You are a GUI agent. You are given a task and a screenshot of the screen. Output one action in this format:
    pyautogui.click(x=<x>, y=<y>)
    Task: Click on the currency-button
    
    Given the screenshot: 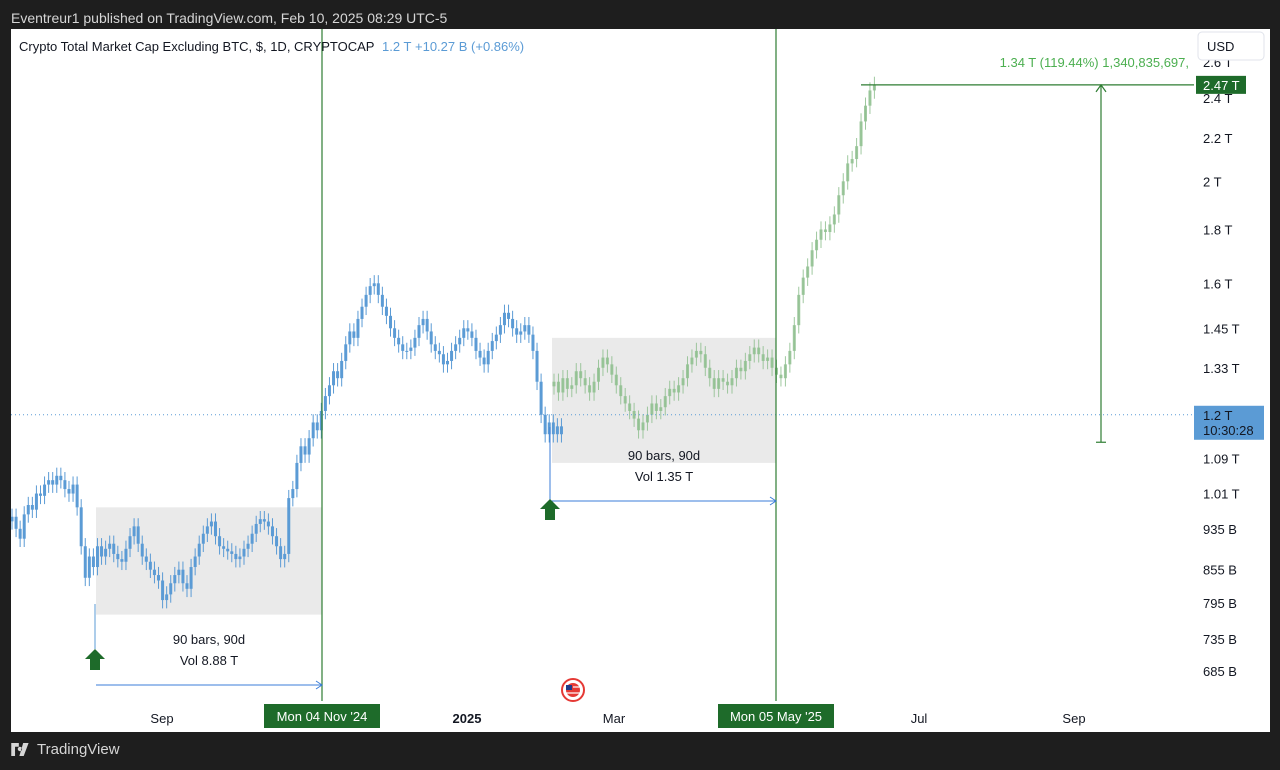 What is the action you would take?
    pyautogui.click(x=1231, y=46)
    